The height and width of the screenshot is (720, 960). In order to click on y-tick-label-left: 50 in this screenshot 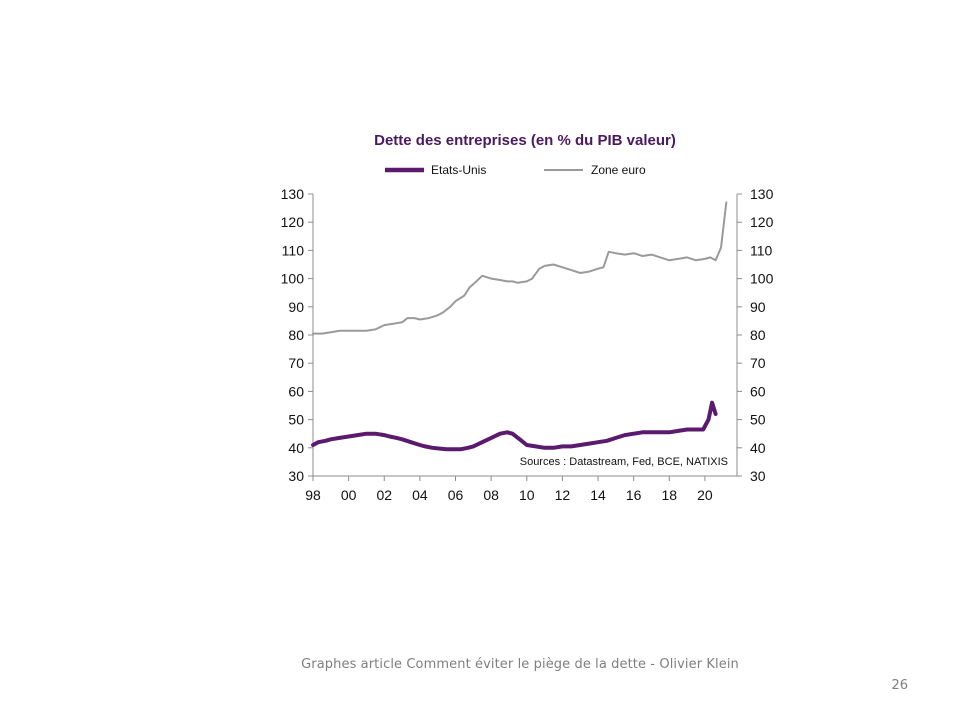, I will do `click(296, 420)`.